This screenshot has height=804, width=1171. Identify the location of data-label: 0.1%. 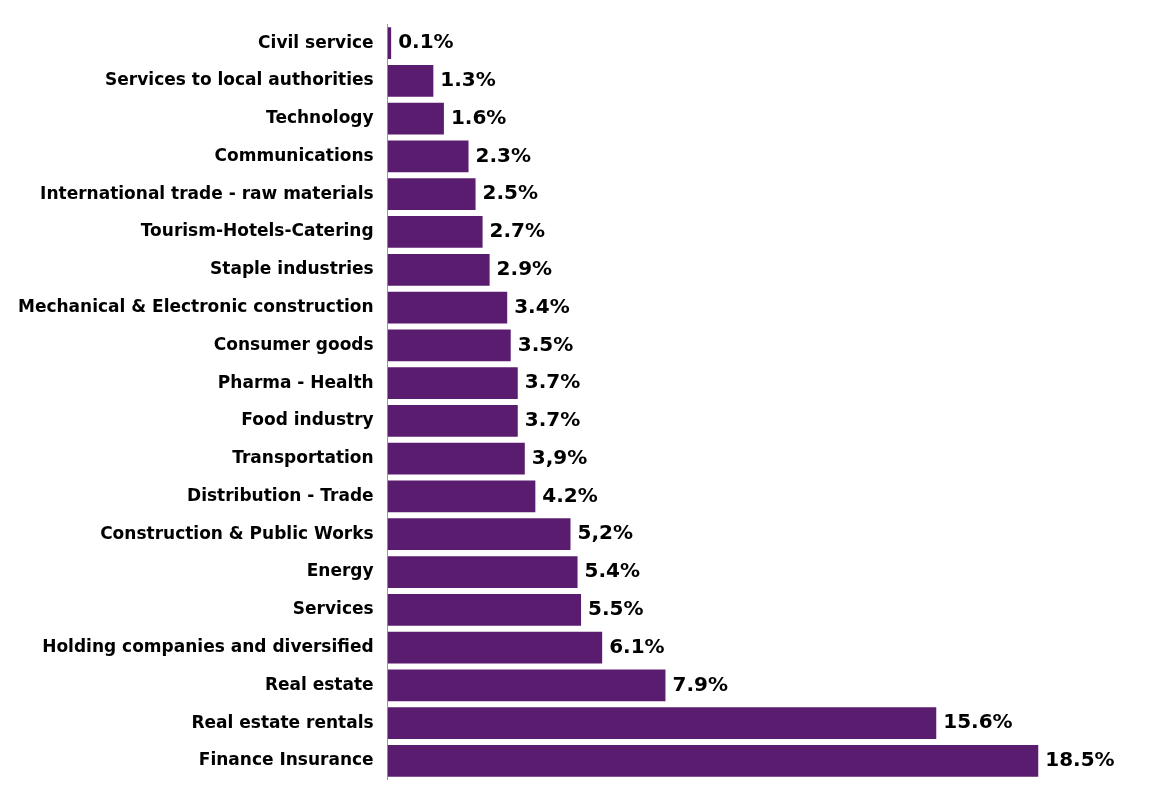
(426, 41).